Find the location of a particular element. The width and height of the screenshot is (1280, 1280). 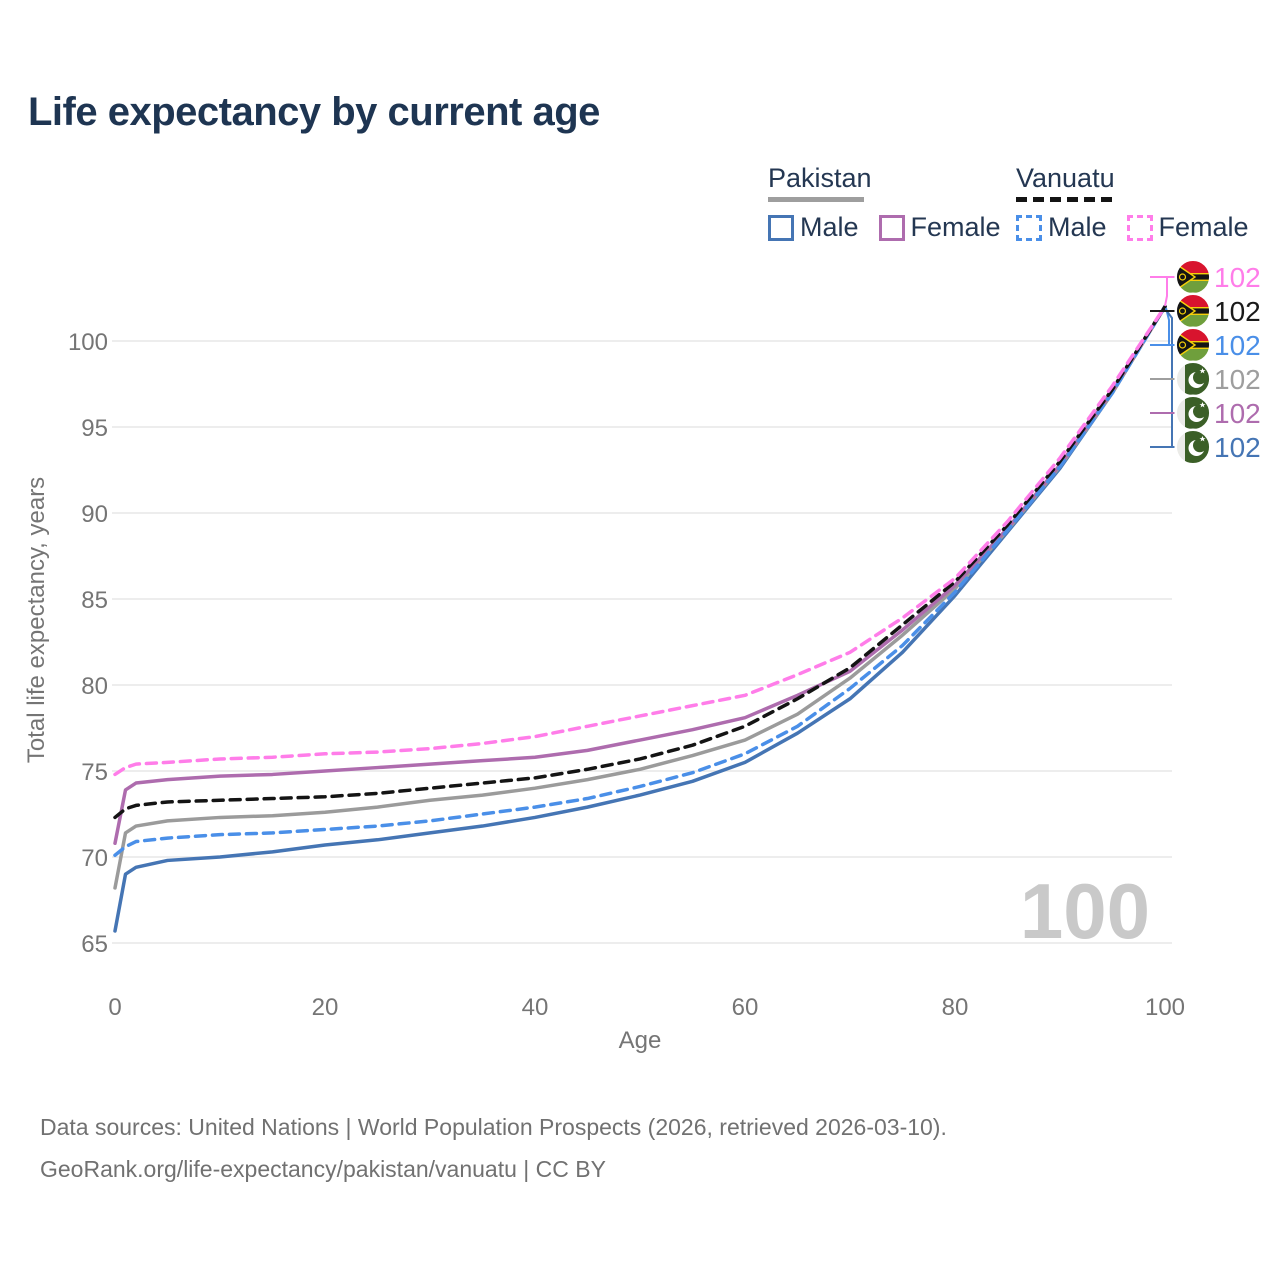

legend-group-pakistan: Pakistan Male Female is located at coordinates (884, 203).